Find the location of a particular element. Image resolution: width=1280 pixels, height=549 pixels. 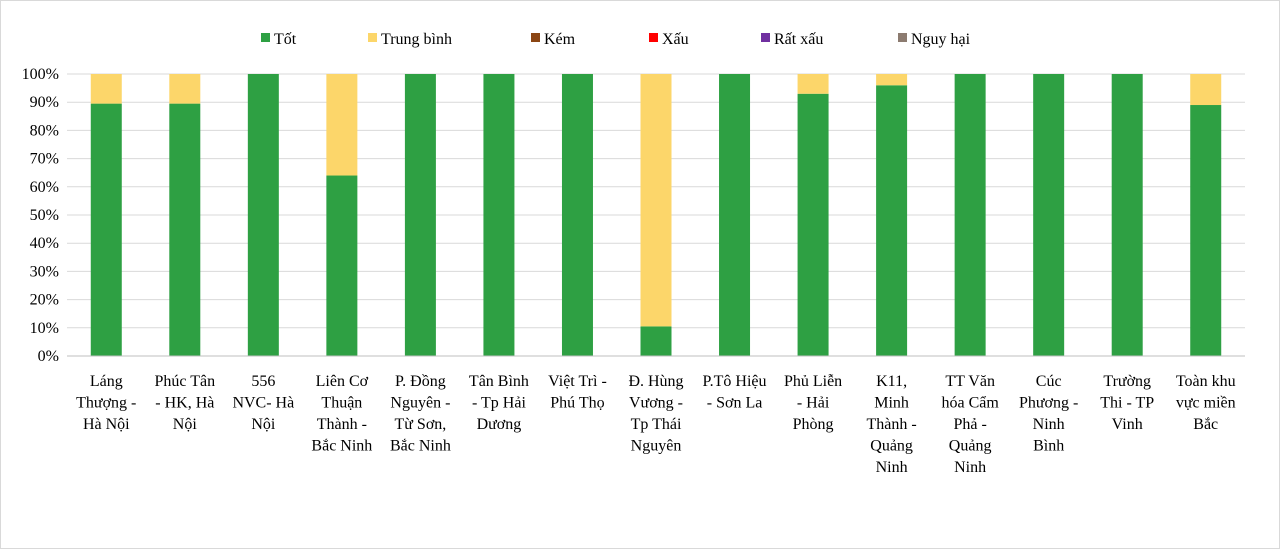

y-tick-label: 100% is located at coordinates (40, 74).